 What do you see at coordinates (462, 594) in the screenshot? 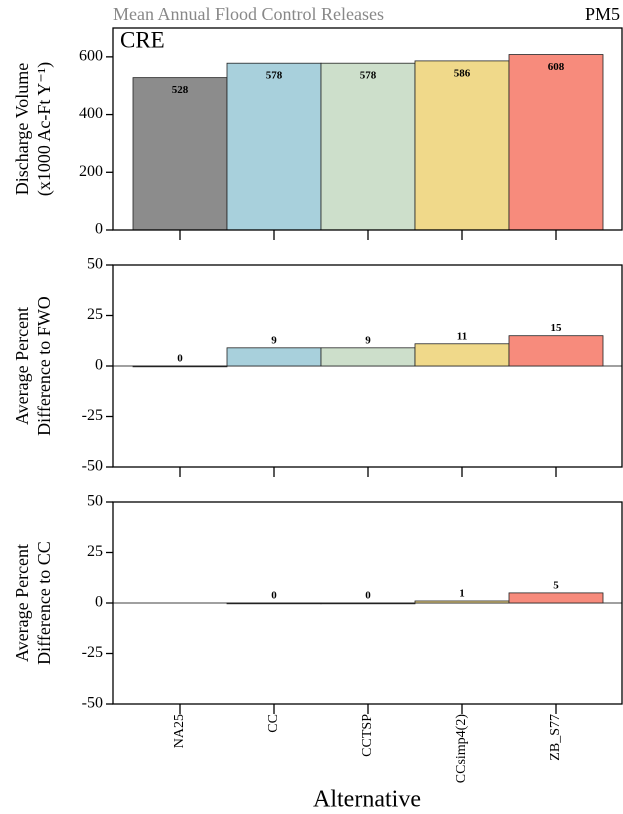
I see `value-label: 1` at bounding box center [462, 594].